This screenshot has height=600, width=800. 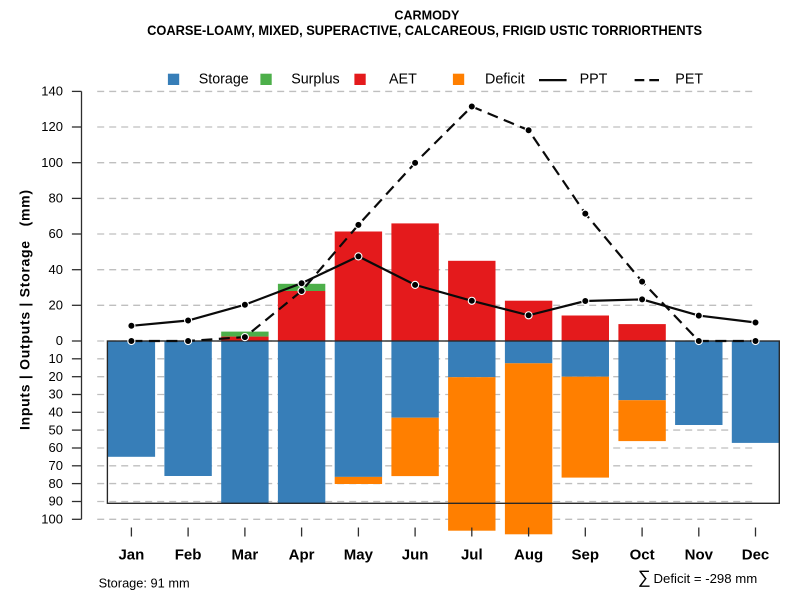 What do you see at coordinates (505, 80) in the screenshot?
I see `svg-text: Deficit` at bounding box center [505, 80].